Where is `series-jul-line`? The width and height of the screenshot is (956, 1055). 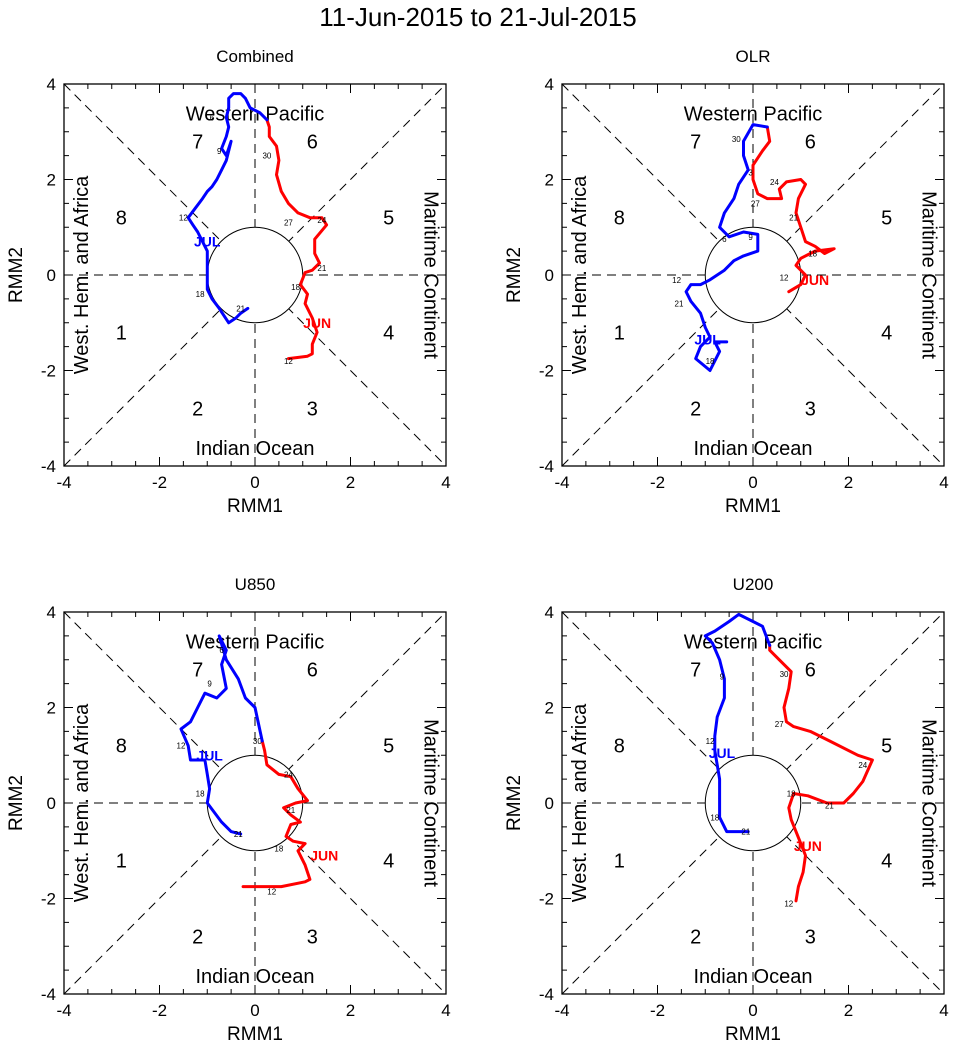 series-jul-line is located at coordinates (221, 735).